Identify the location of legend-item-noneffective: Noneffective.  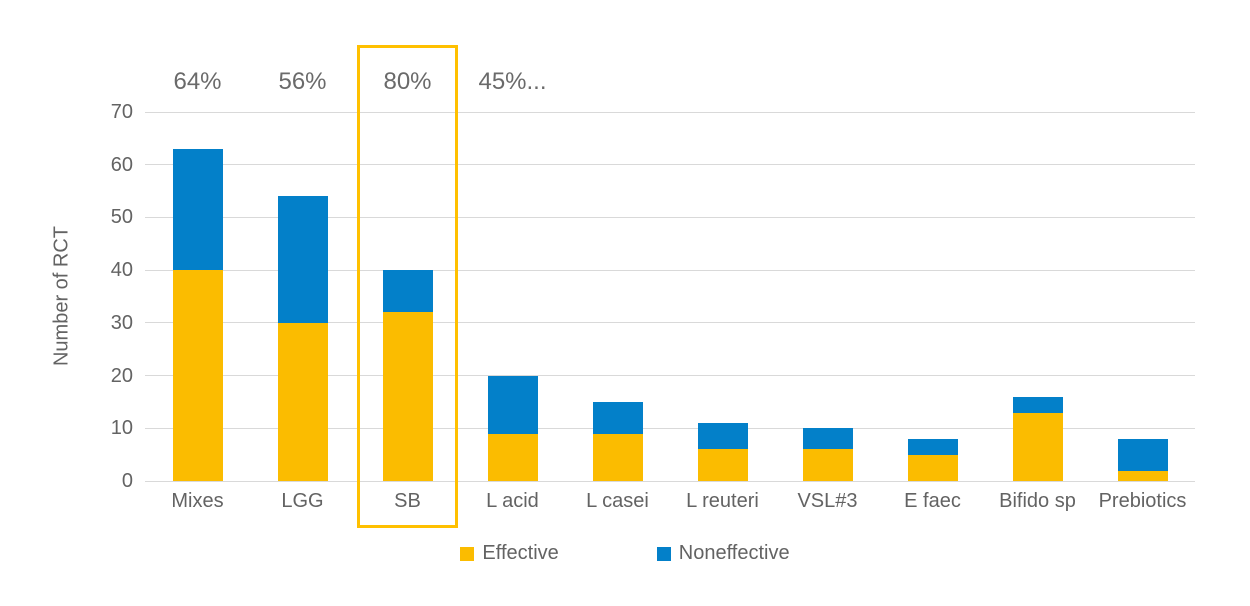
(723, 553).